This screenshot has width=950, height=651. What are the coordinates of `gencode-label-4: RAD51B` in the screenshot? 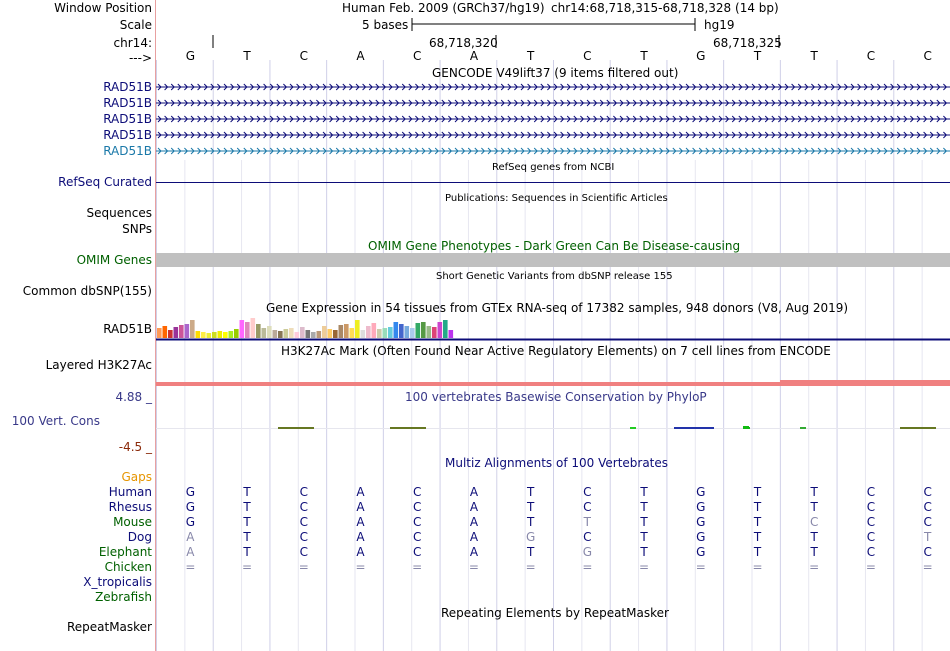 It's located at (127, 135).